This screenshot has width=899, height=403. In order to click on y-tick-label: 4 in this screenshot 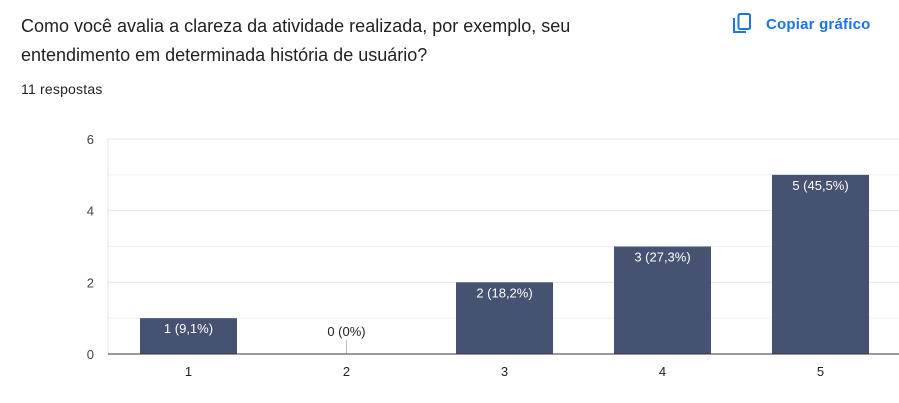, I will do `click(90, 211)`.